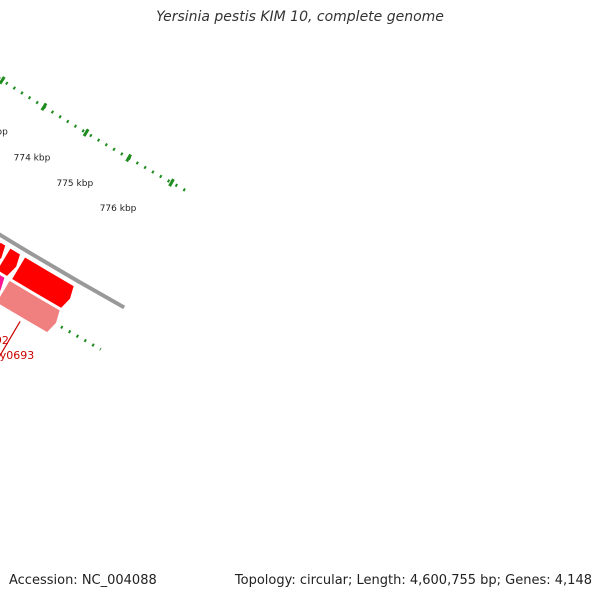  Describe the element at coordinates (118, 209) in the screenshot. I see `tick-label: 776 kbp` at that location.